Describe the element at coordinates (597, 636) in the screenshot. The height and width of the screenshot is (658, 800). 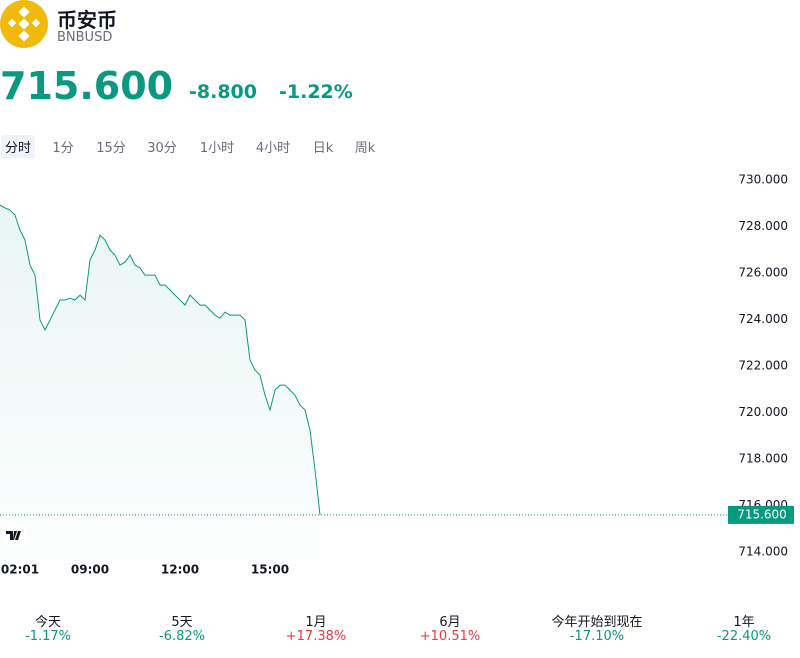
I see `performance-value: -17.10%` at that location.